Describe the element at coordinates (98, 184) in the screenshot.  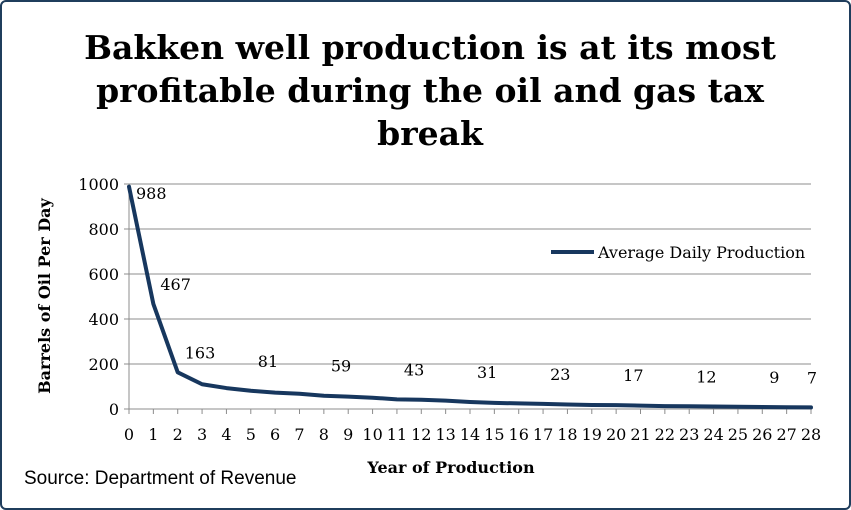
I see `y-tick-label: 1000` at that location.